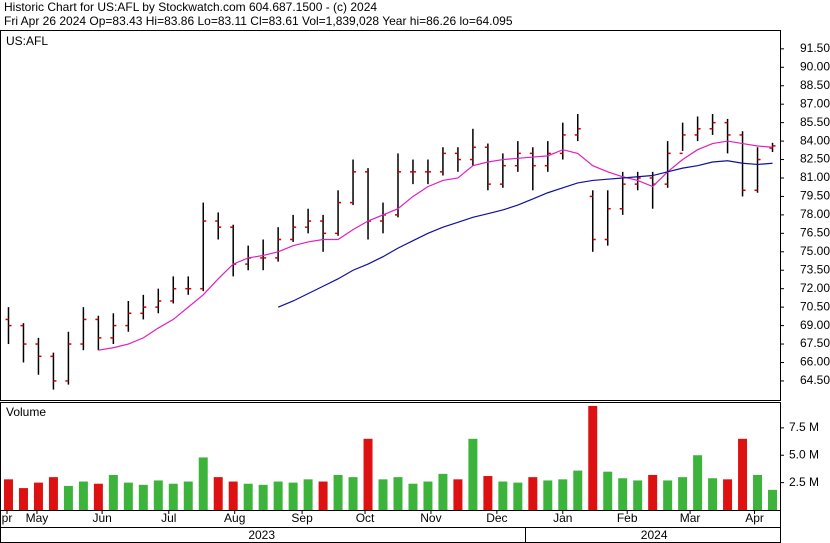 Image resolution: width=830 pixels, height=543 pixels. Describe the element at coordinates (26, 412) in the screenshot. I see `volume-label: Volume` at that location.